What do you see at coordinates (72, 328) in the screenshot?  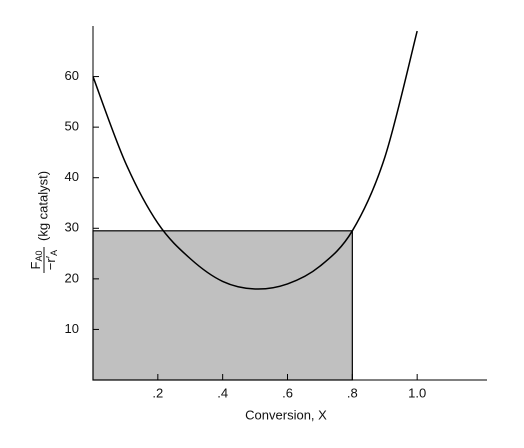 I see `y-tick-label: 10` at bounding box center [72, 328].